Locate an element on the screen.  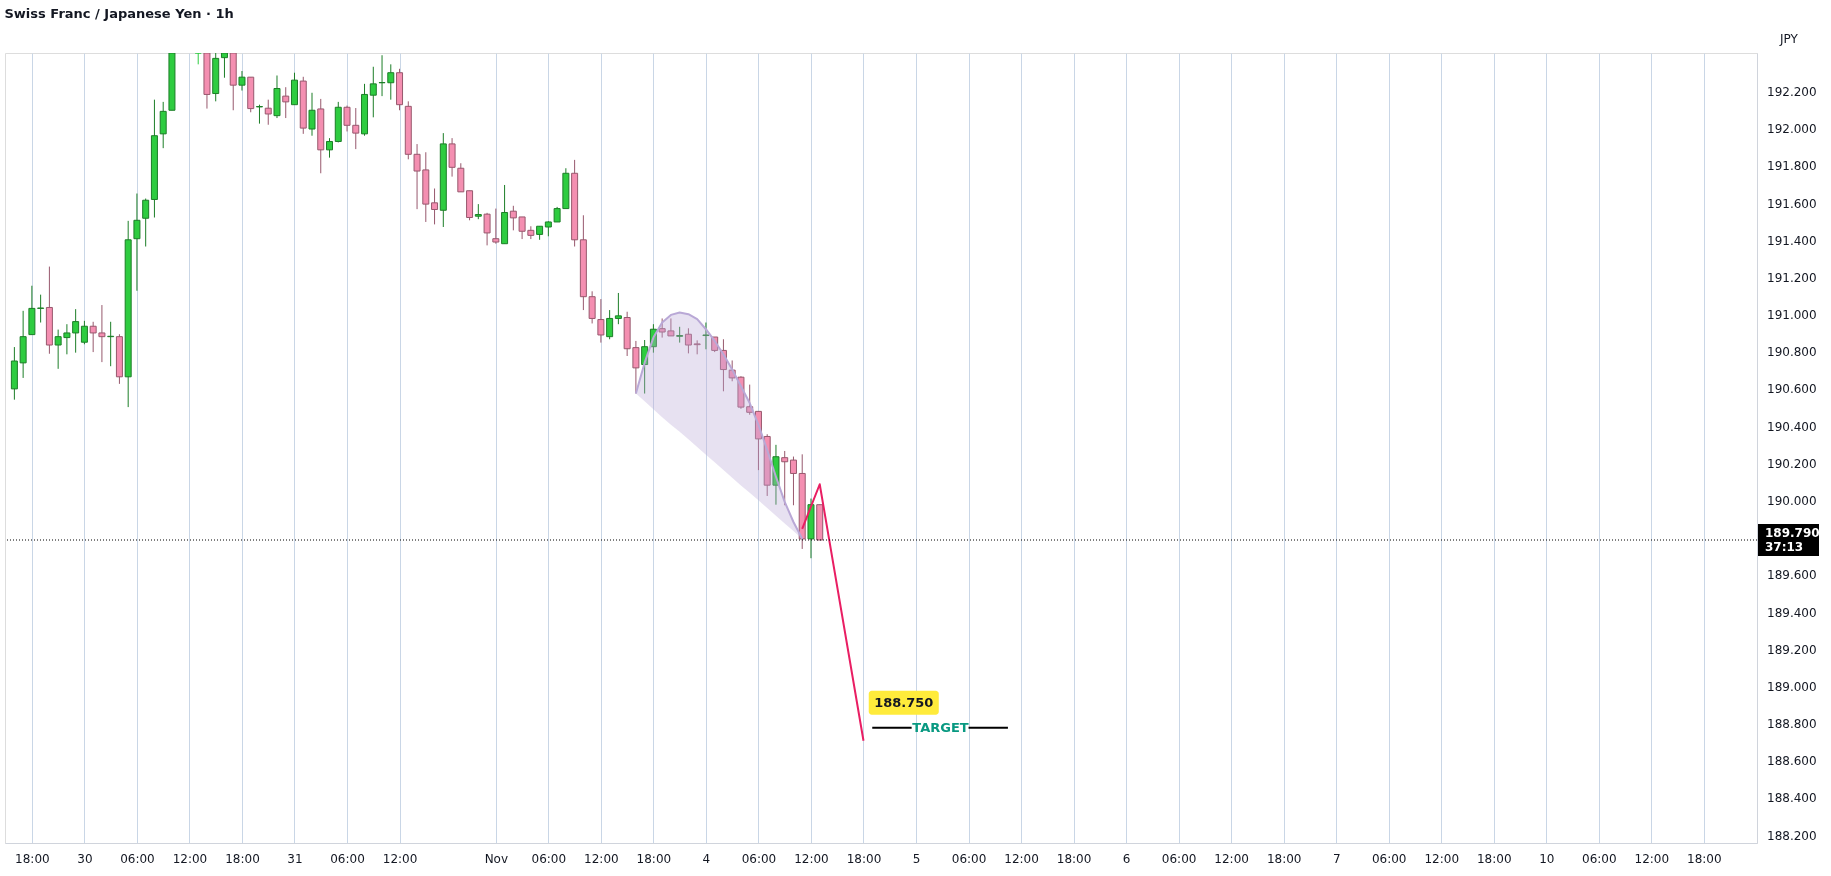
y-tick-label: 190.200 is located at coordinates (1792, 463).